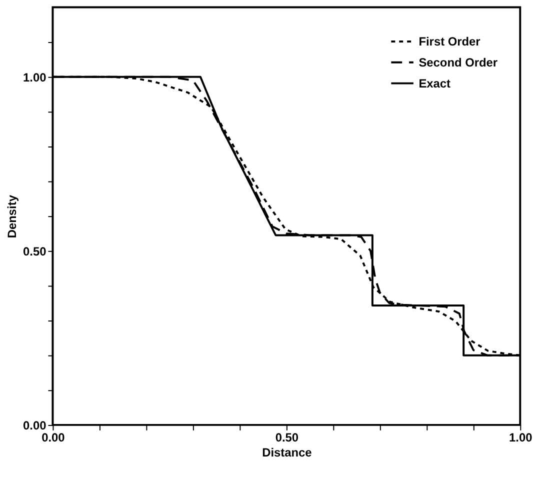 This screenshot has height=484, width=547. Describe the element at coordinates (434, 83) in the screenshot. I see `legend-label: Exact` at that location.